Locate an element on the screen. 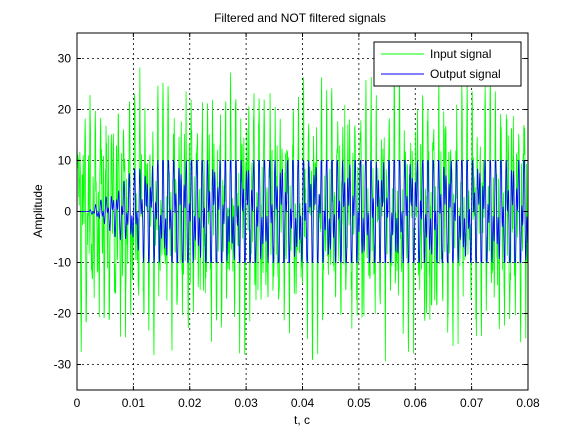 The width and height of the screenshot is (583, 438). x-tick-labels: 0 0.01 0.02 0.03 0.04 0.05 0.06 0.07 0.08 is located at coordinates (307, 403).